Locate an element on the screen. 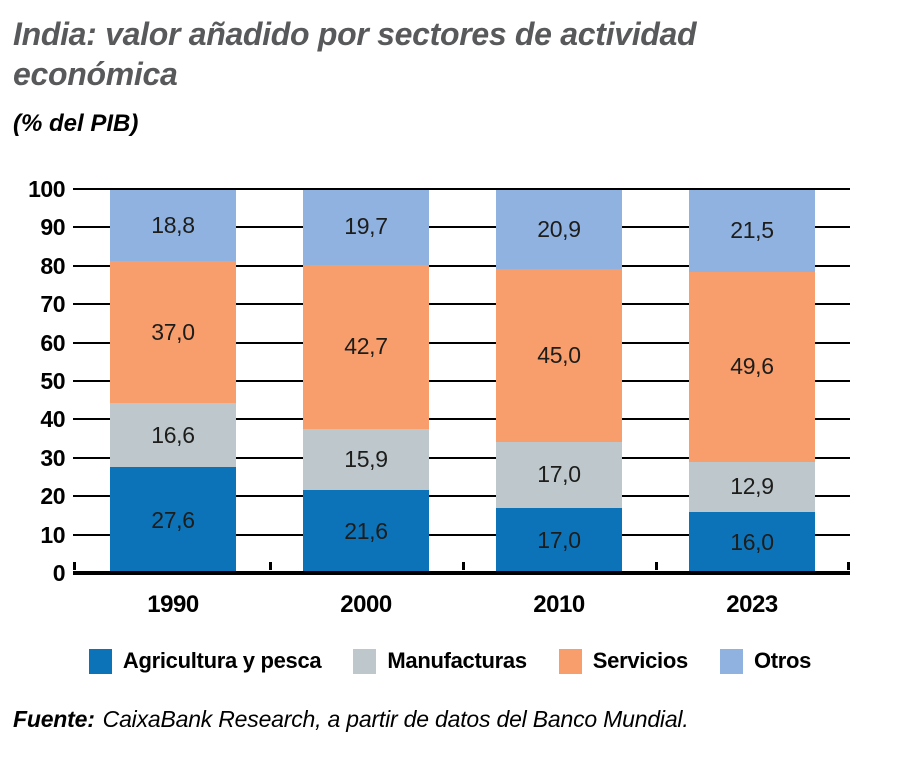  bar-2010: 17,0 17,0 45,0 20,9 is located at coordinates (559, 381).